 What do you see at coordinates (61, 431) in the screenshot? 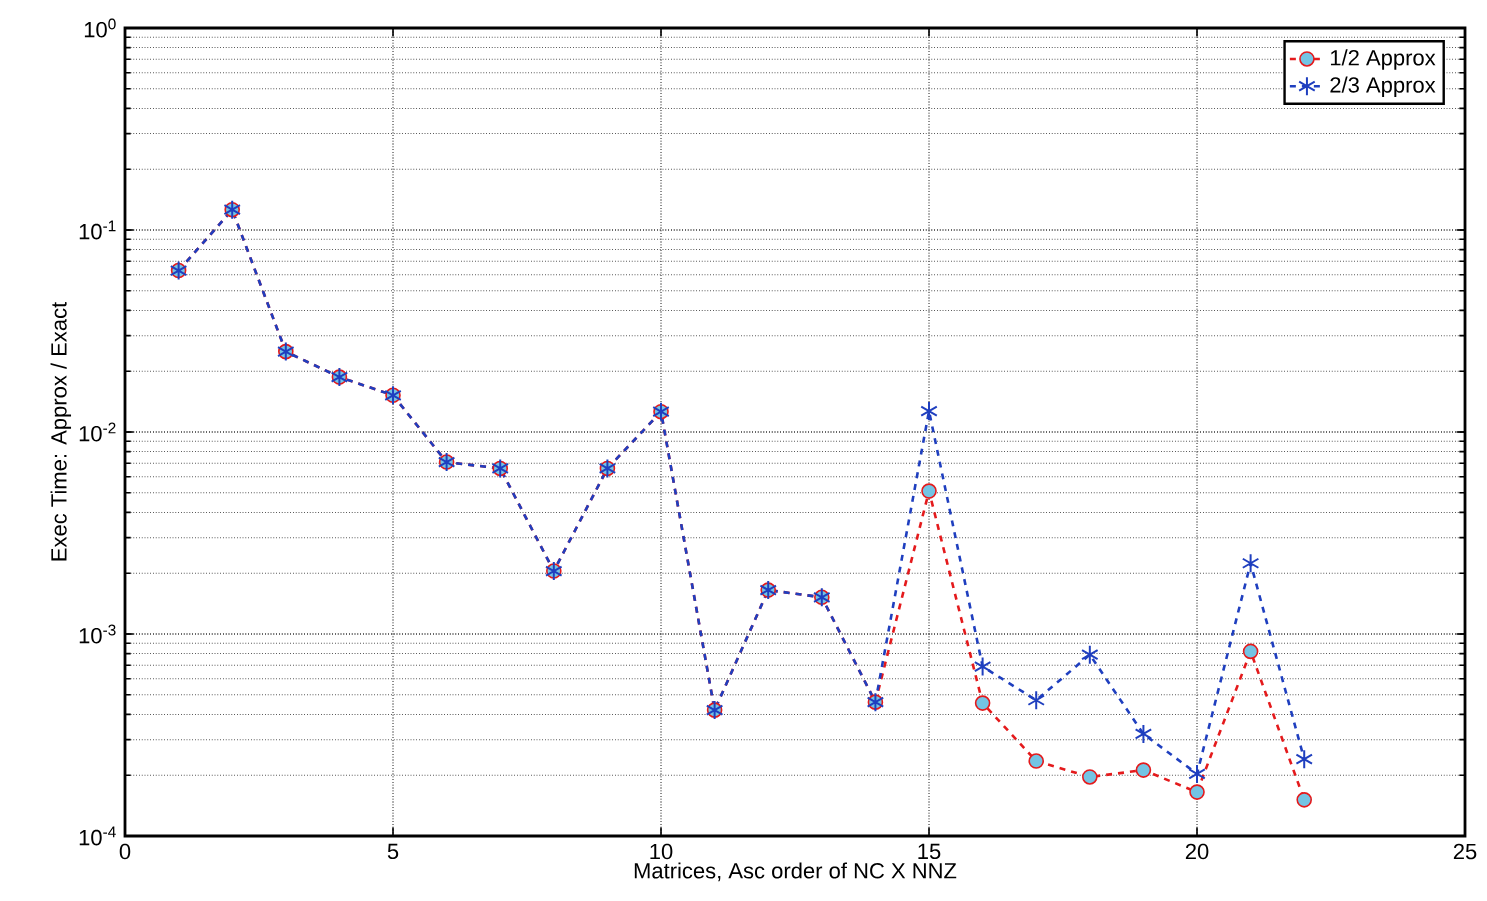
I see `y-axis-title: Exec Time: Approx / Exact` at bounding box center [61, 431].